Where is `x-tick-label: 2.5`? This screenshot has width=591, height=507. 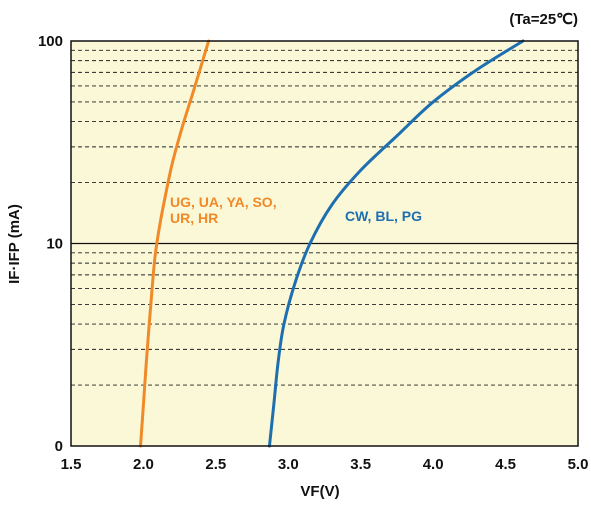
x-tick-label: 2.5 is located at coordinates (215, 464).